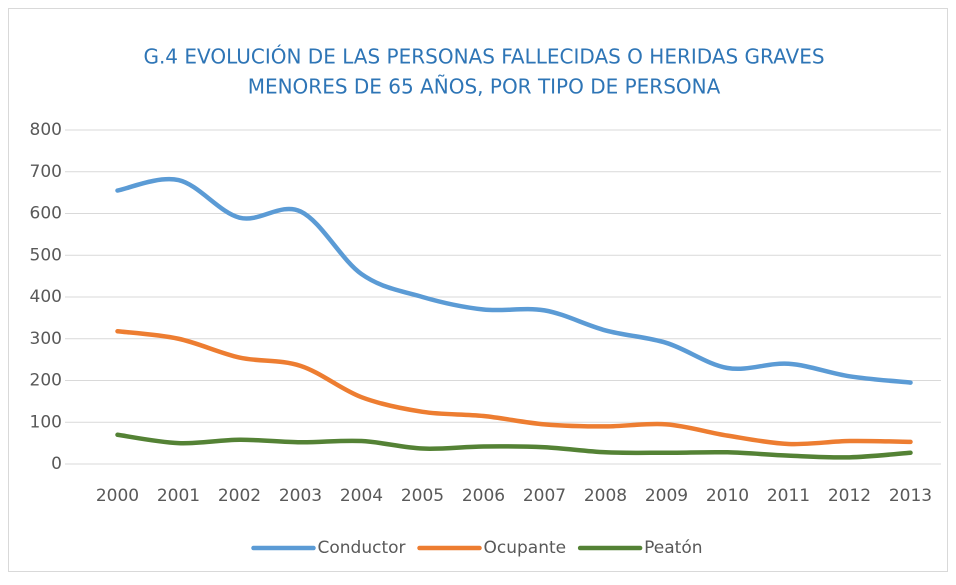  Describe the element at coordinates (46, 422) in the screenshot. I see `y-tick-label: 100` at that location.